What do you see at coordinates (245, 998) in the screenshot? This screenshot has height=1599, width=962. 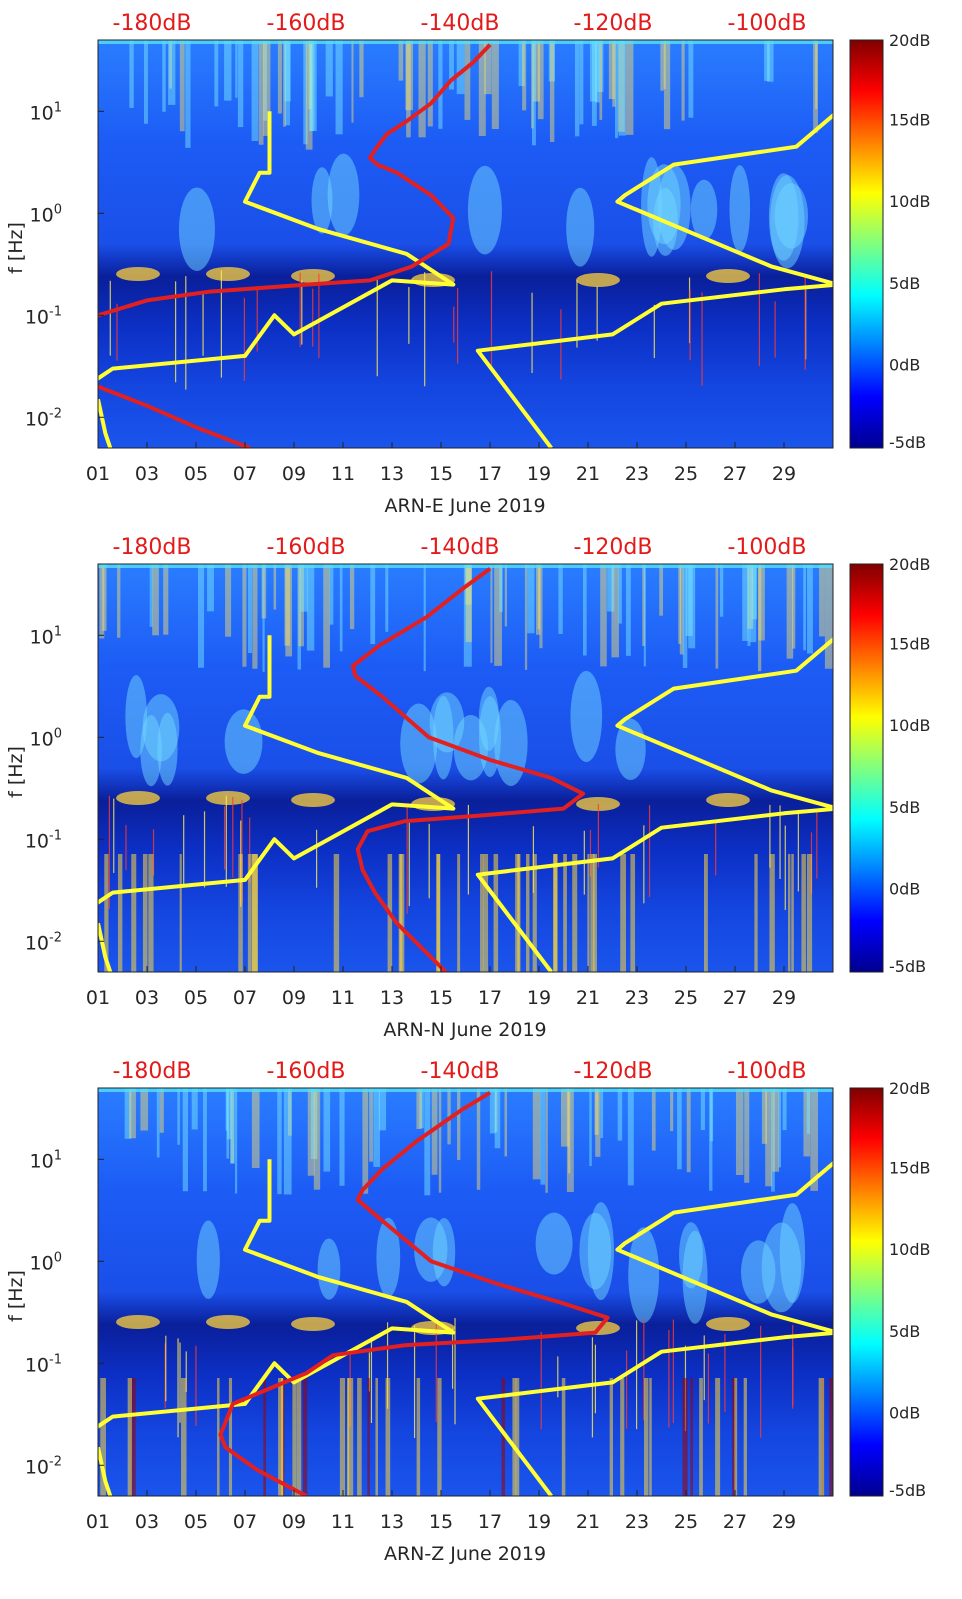 I see `x-tick-label: 07` at bounding box center [245, 998].